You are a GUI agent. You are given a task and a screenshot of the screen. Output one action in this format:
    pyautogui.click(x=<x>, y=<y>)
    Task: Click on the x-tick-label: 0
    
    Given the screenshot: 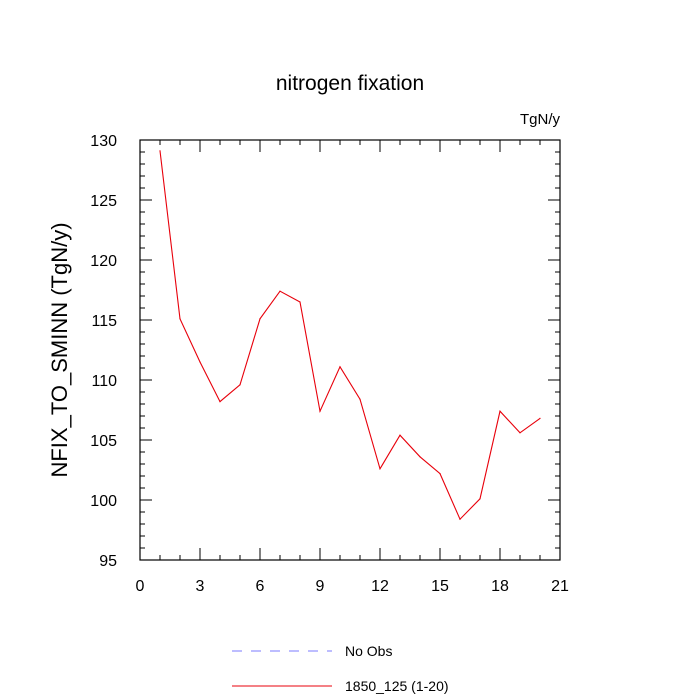 What is the action you would take?
    pyautogui.click(x=140, y=586)
    